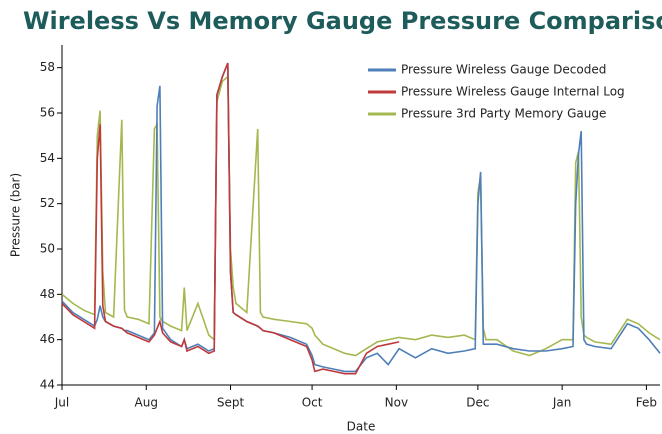 This screenshot has width=662, height=434. Describe the element at coordinates (312, 403) in the screenshot. I see `x-tick-label: Oct` at that location.